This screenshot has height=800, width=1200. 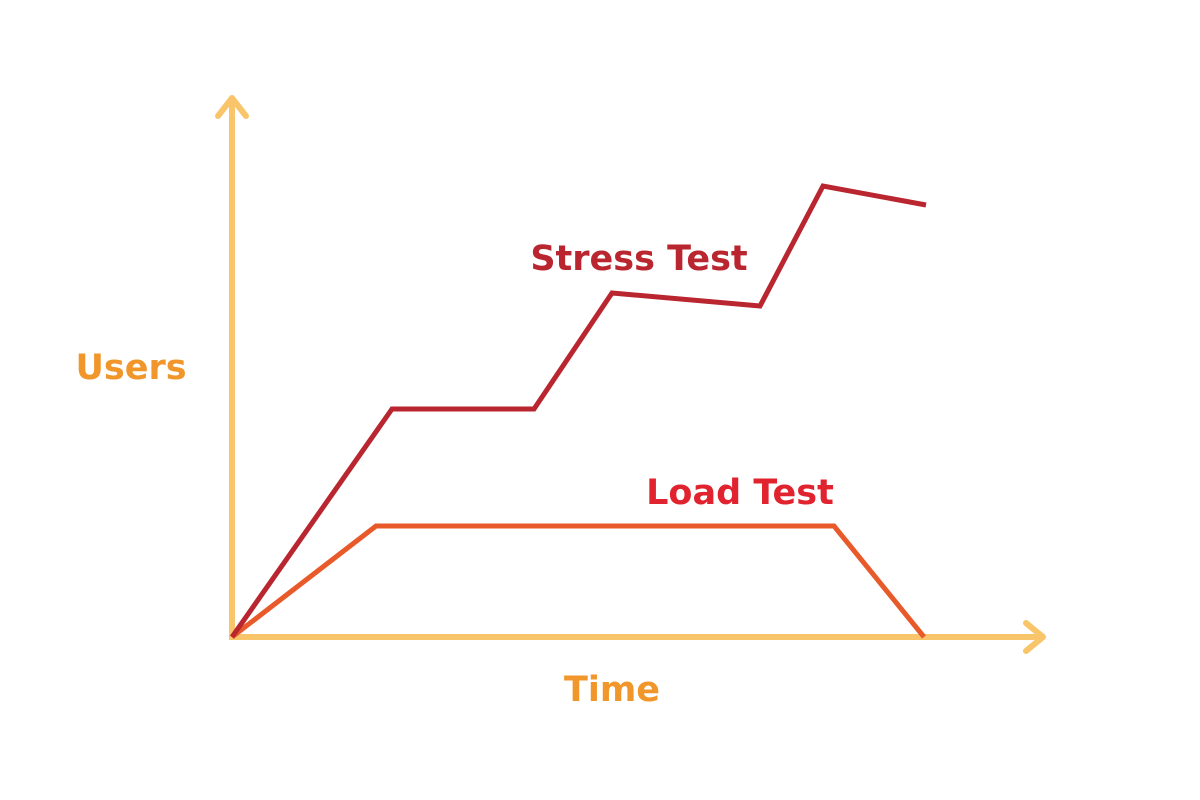 I want to click on x-axis-label: Time, so click(x=612, y=690).